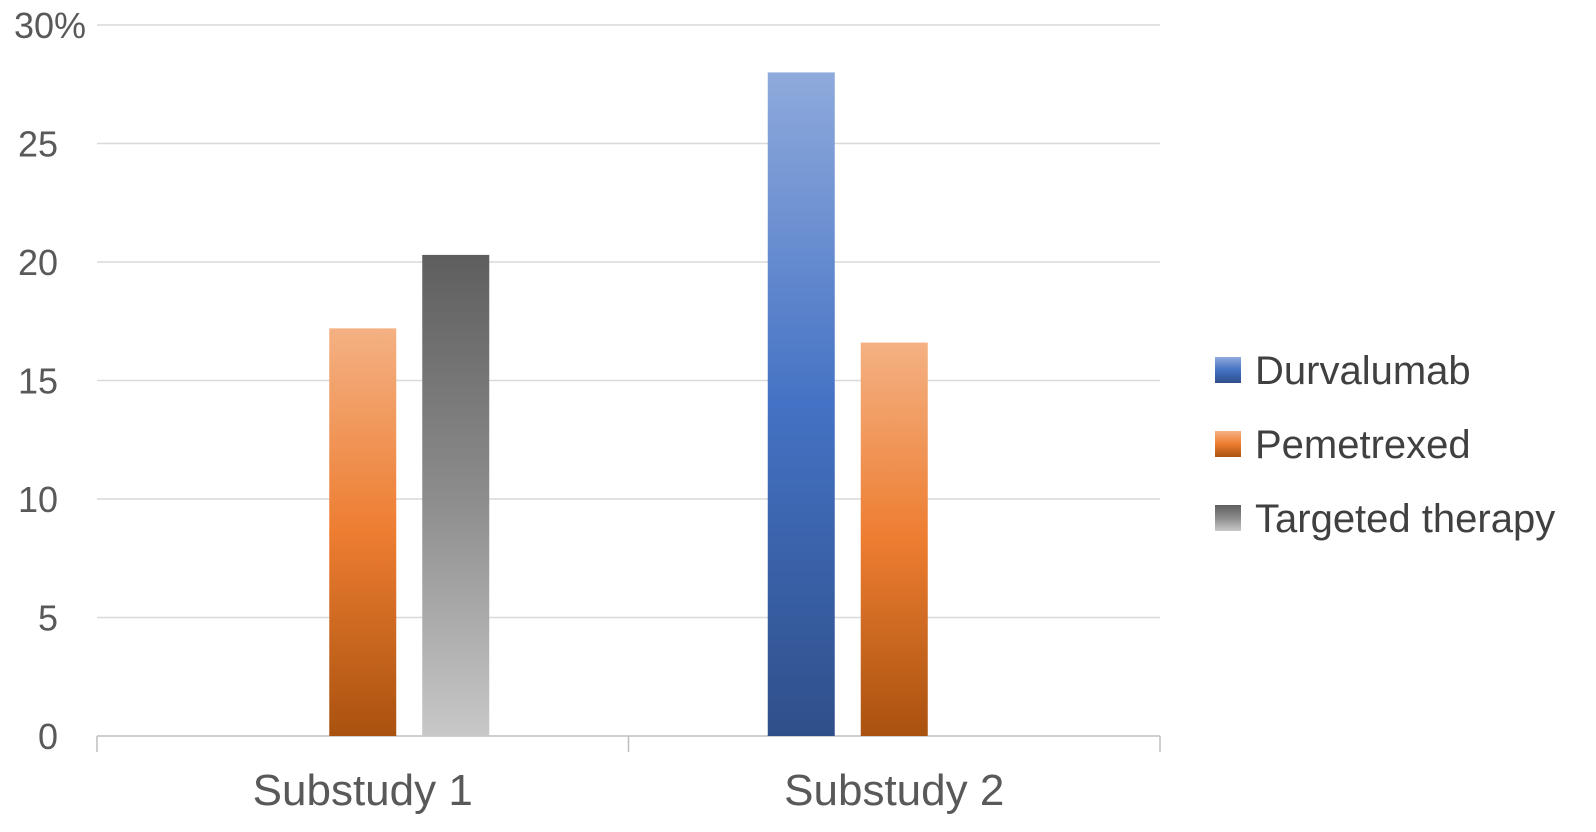  Describe the element at coordinates (1363, 445) in the screenshot. I see `legend-label-pemetrexed: Pemetrexed` at that location.